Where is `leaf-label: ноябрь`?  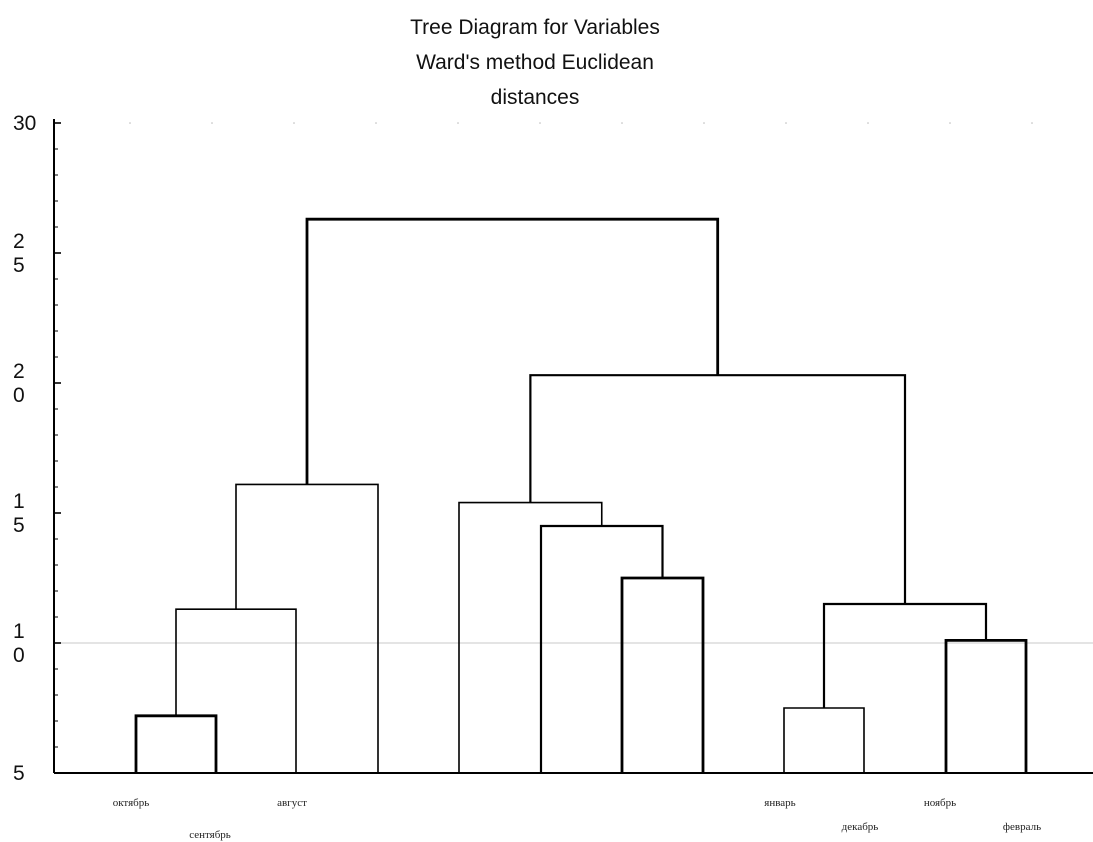
leaf-label: ноябрь is located at coordinates (940, 803).